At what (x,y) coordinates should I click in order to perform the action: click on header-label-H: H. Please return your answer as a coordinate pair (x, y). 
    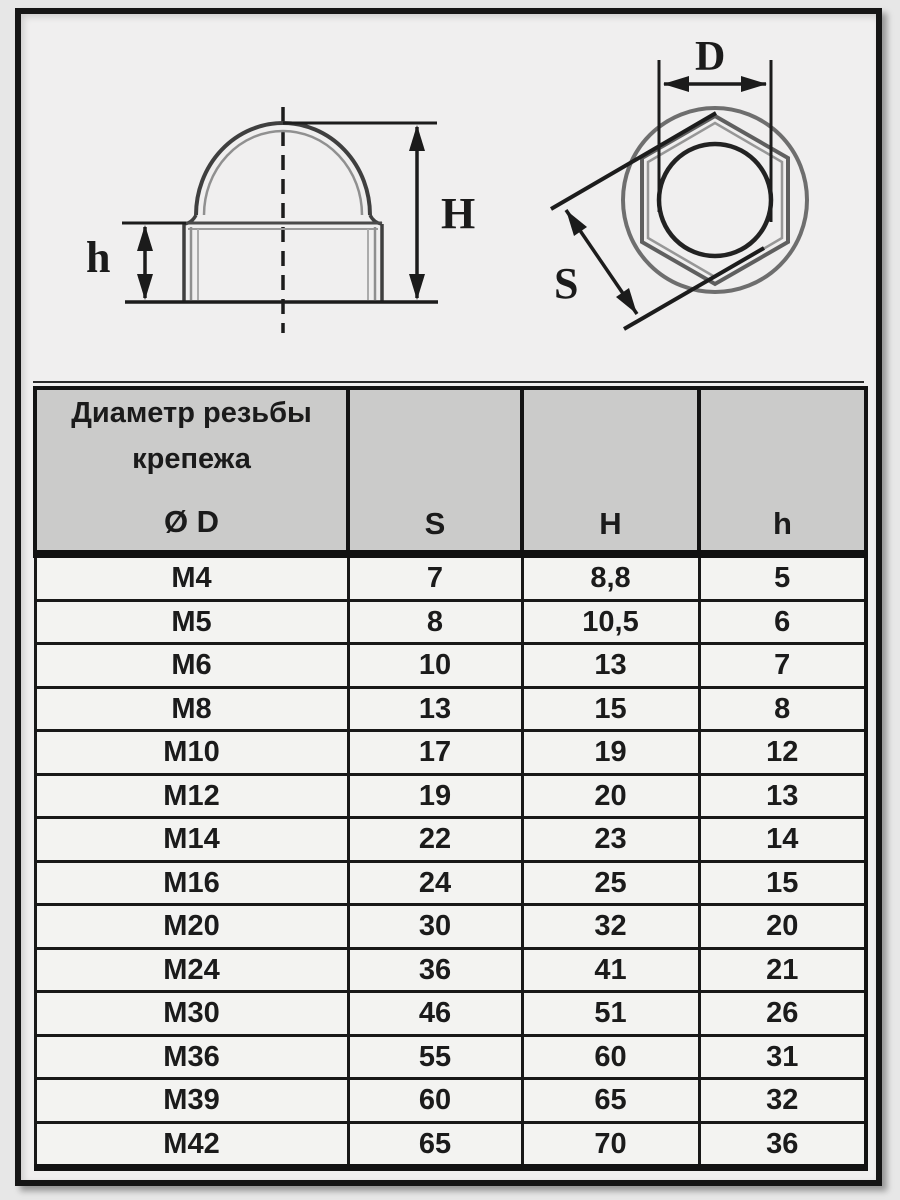
    Looking at the image, I should click on (610, 523).